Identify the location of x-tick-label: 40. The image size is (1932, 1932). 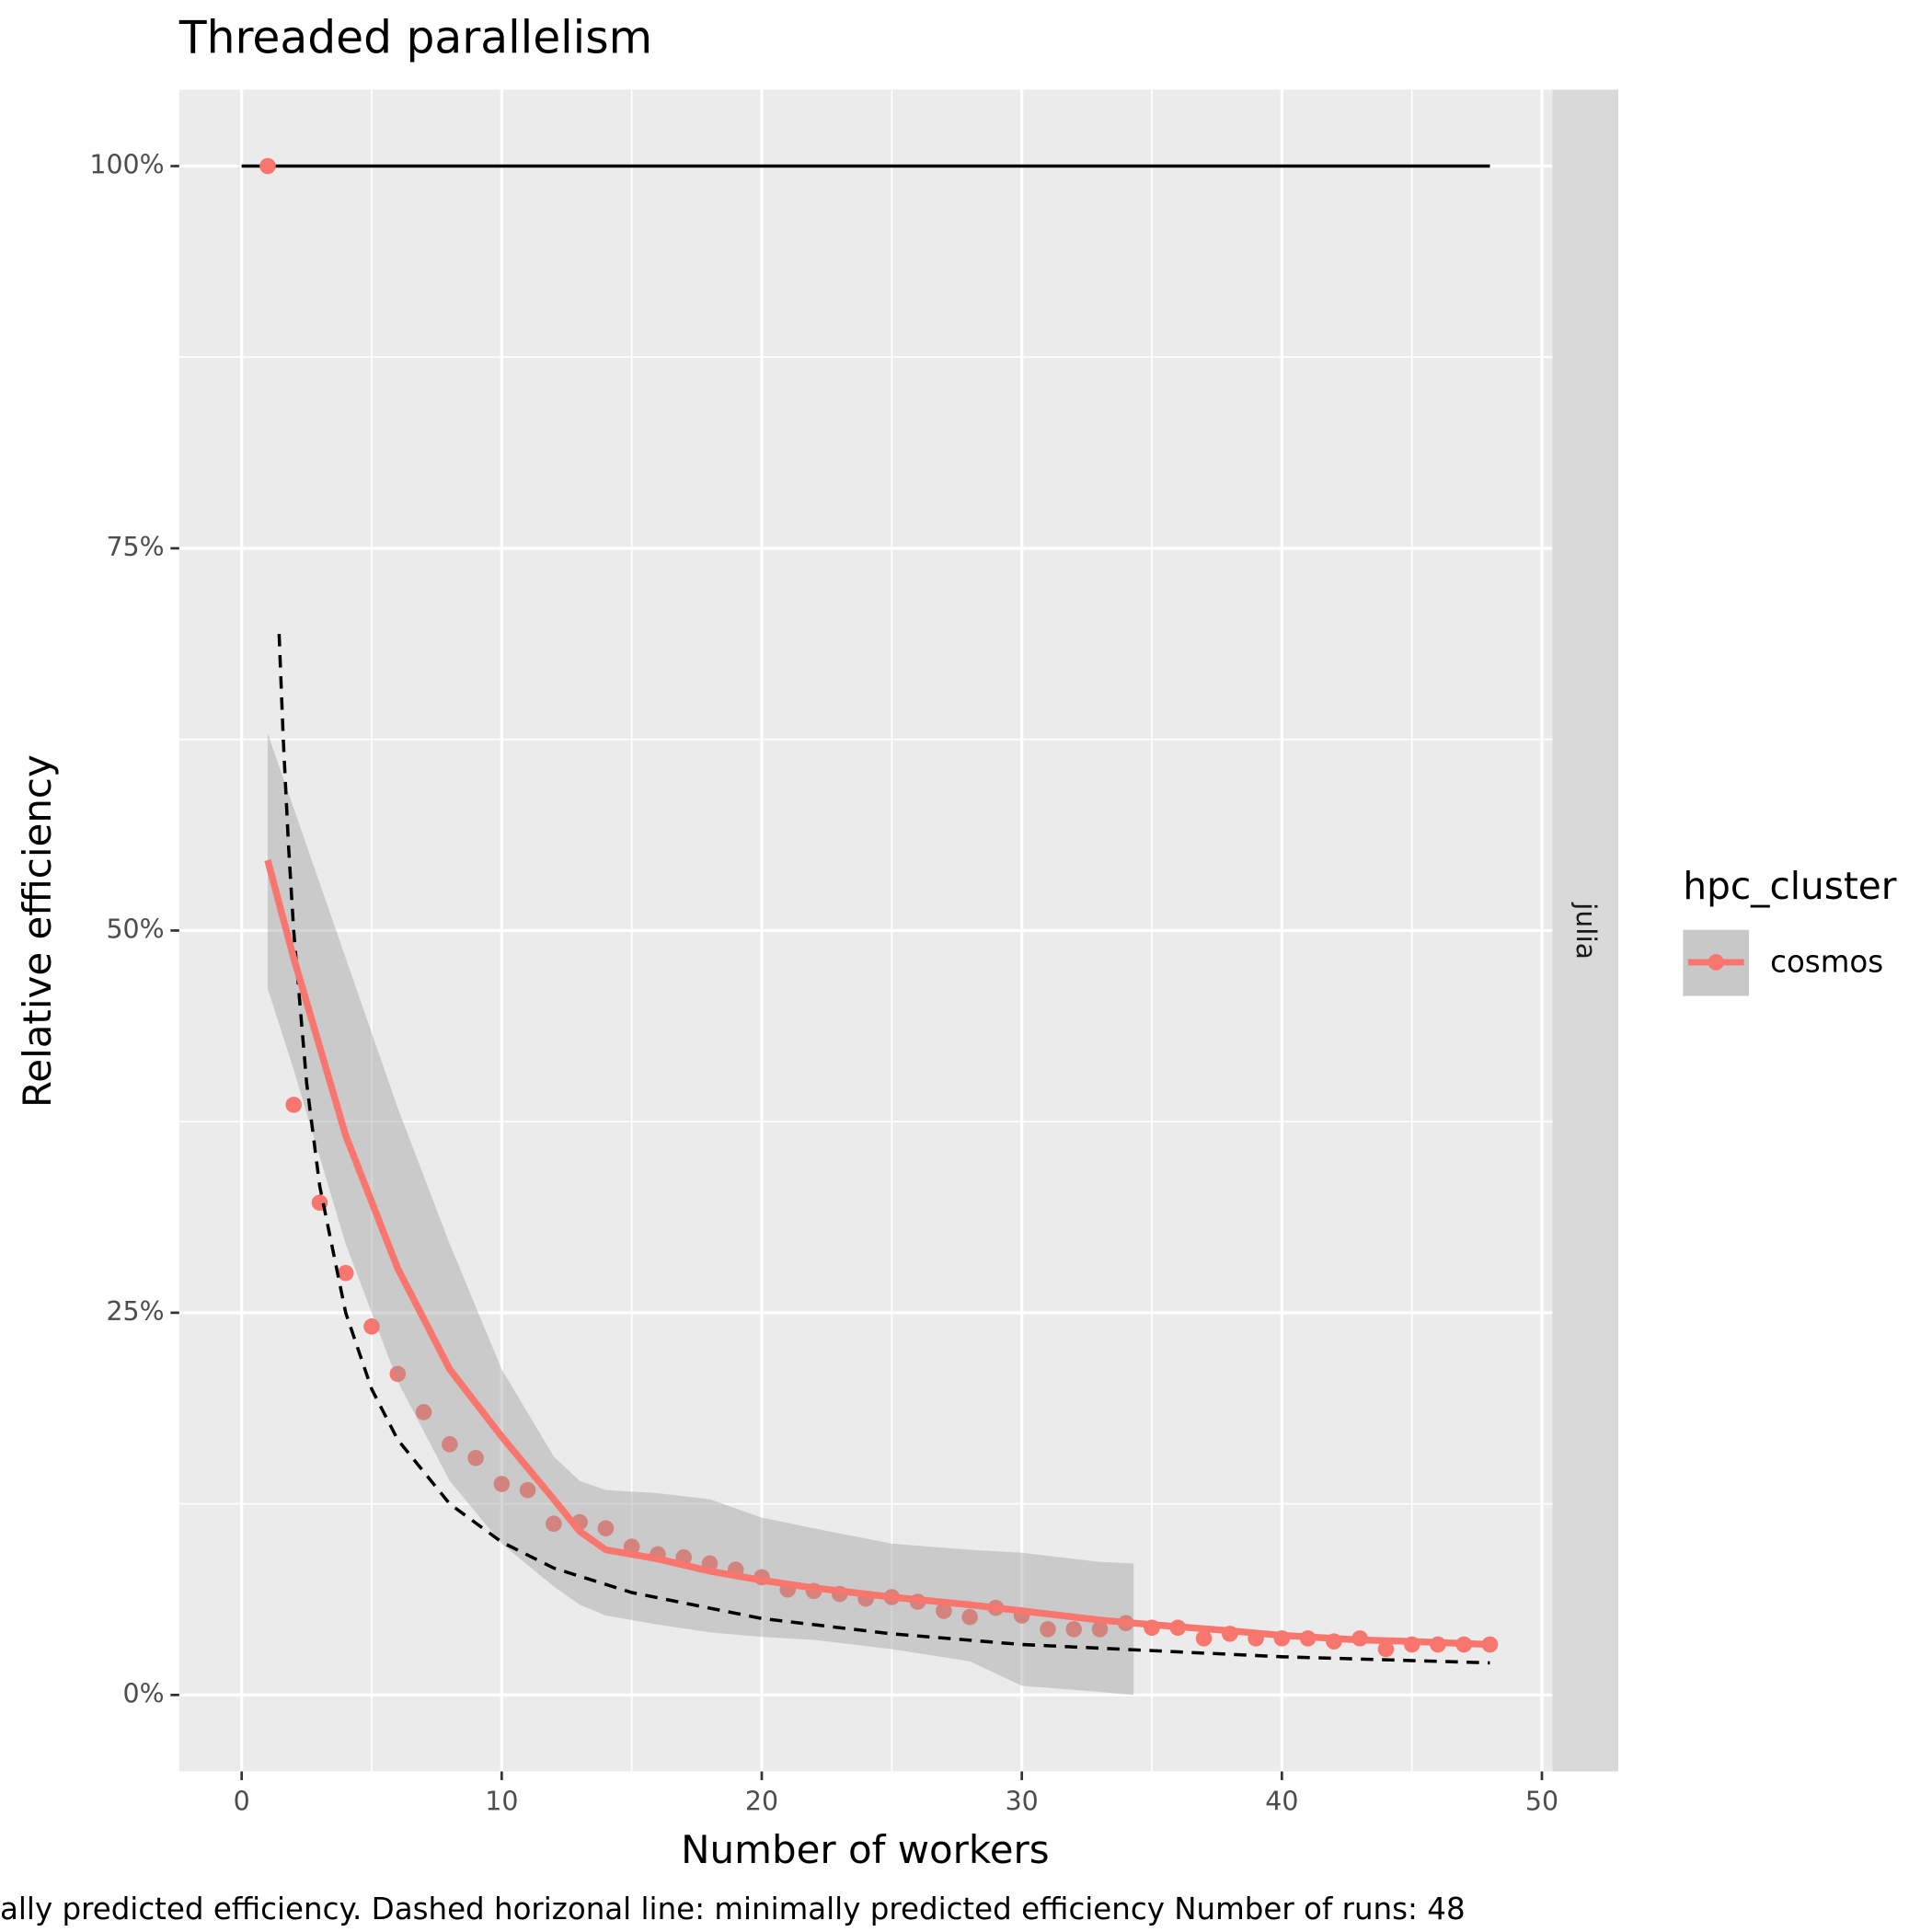
(1281, 1801).